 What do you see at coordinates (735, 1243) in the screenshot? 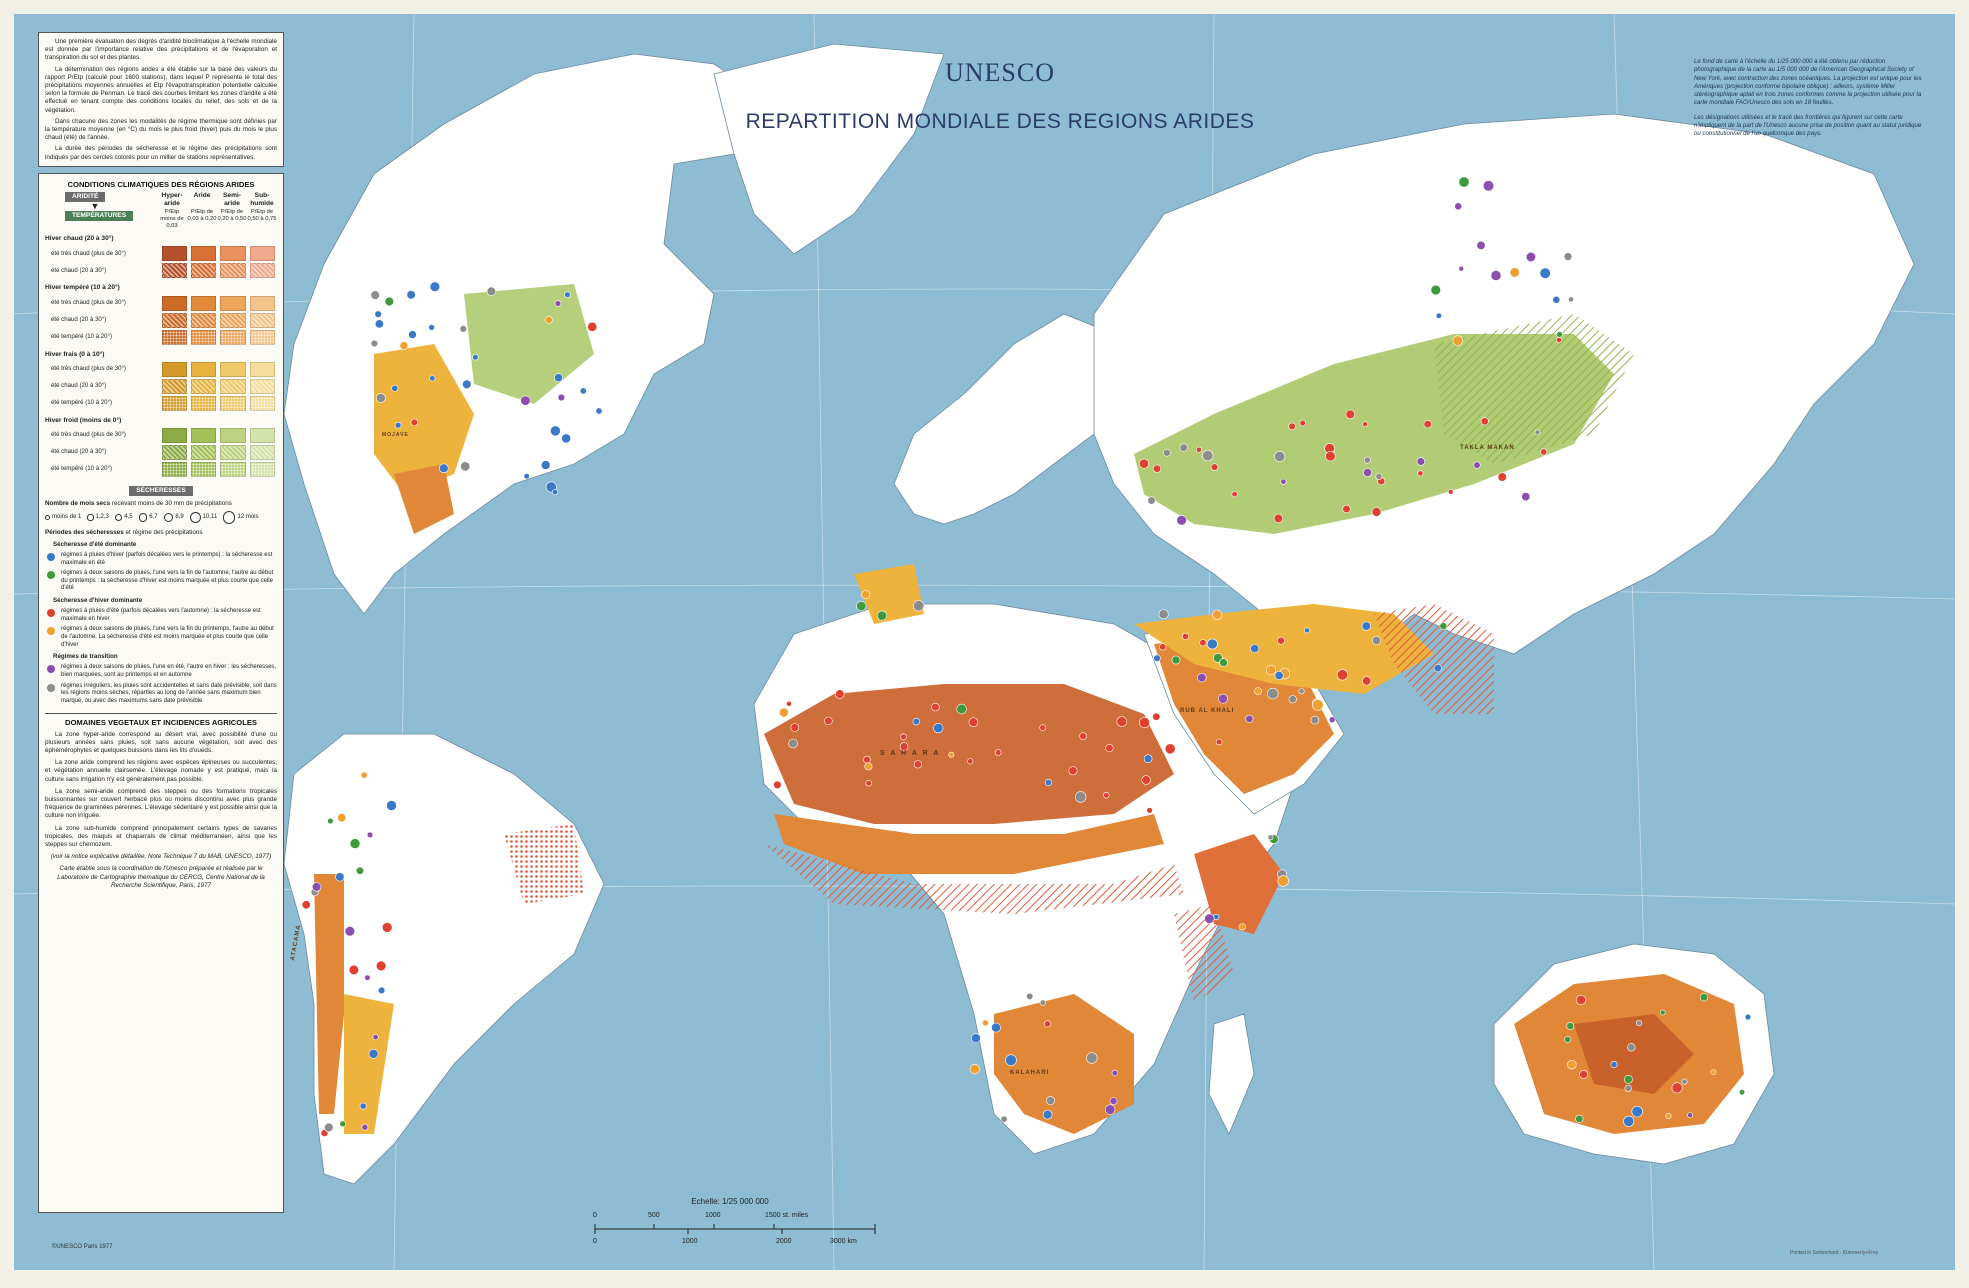
I see `scale-km-labels: 0 1000 2000 3000 km` at bounding box center [735, 1243].